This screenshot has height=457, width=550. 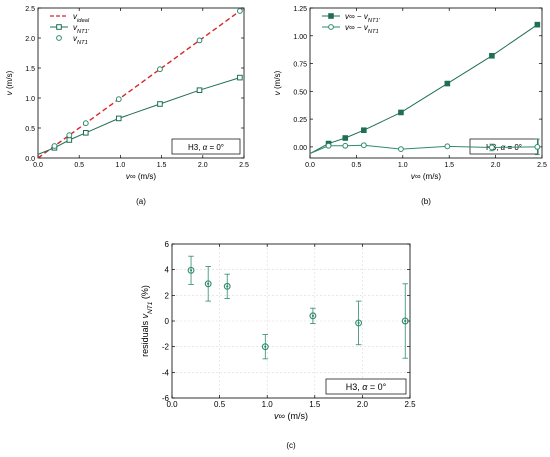 I want to click on y-axis-label: residuals vNT1 (%), so click(x=147, y=321).